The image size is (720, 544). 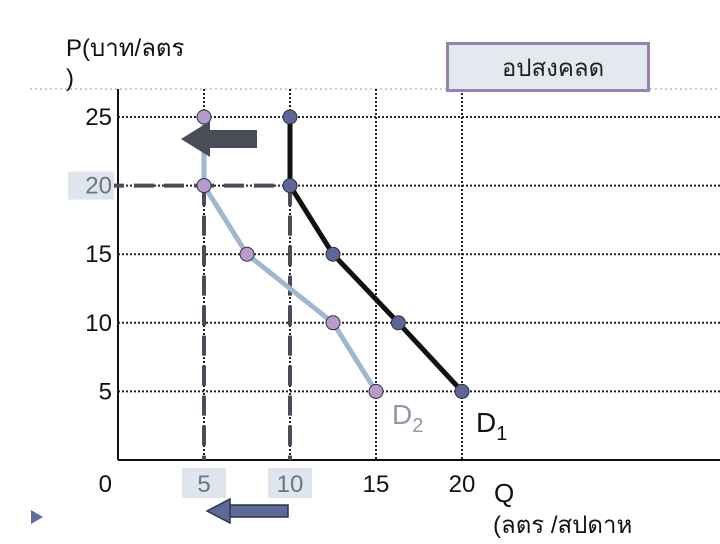 I want to click on y-tick-label: 20, so click(x=98, y=186).